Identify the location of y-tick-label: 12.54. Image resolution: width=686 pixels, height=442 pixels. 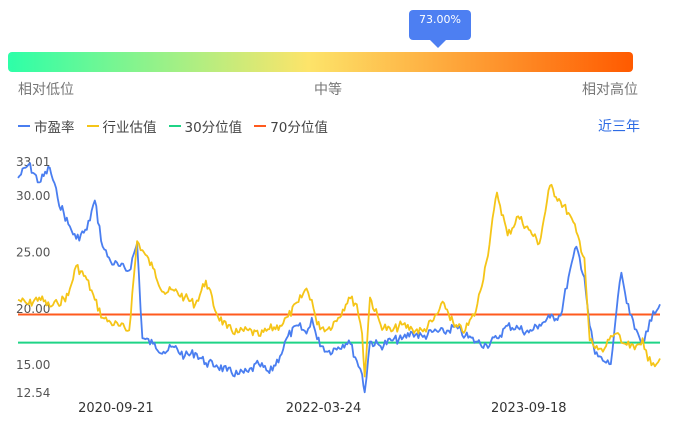
(33, 393).